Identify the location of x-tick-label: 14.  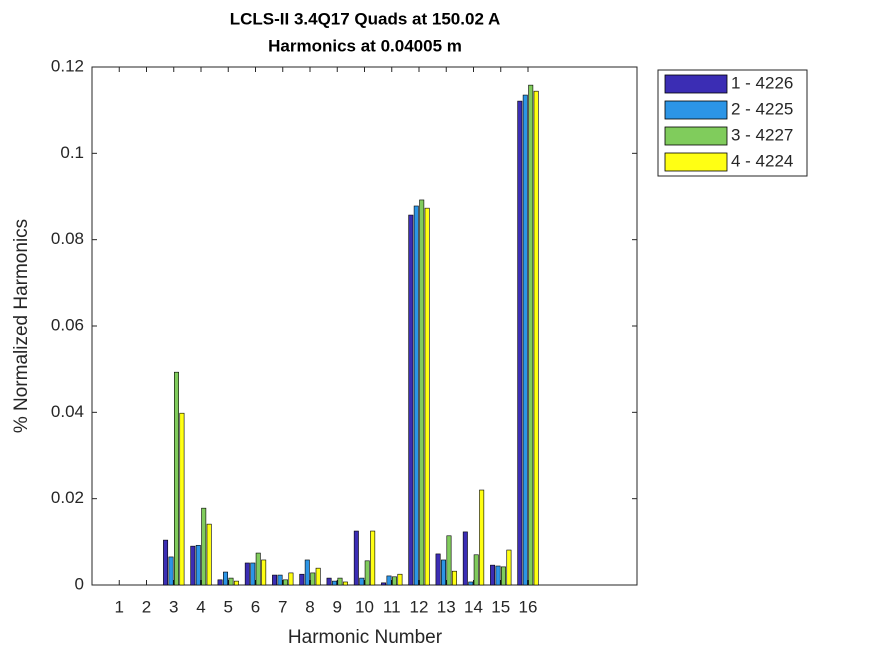
(473, 606).